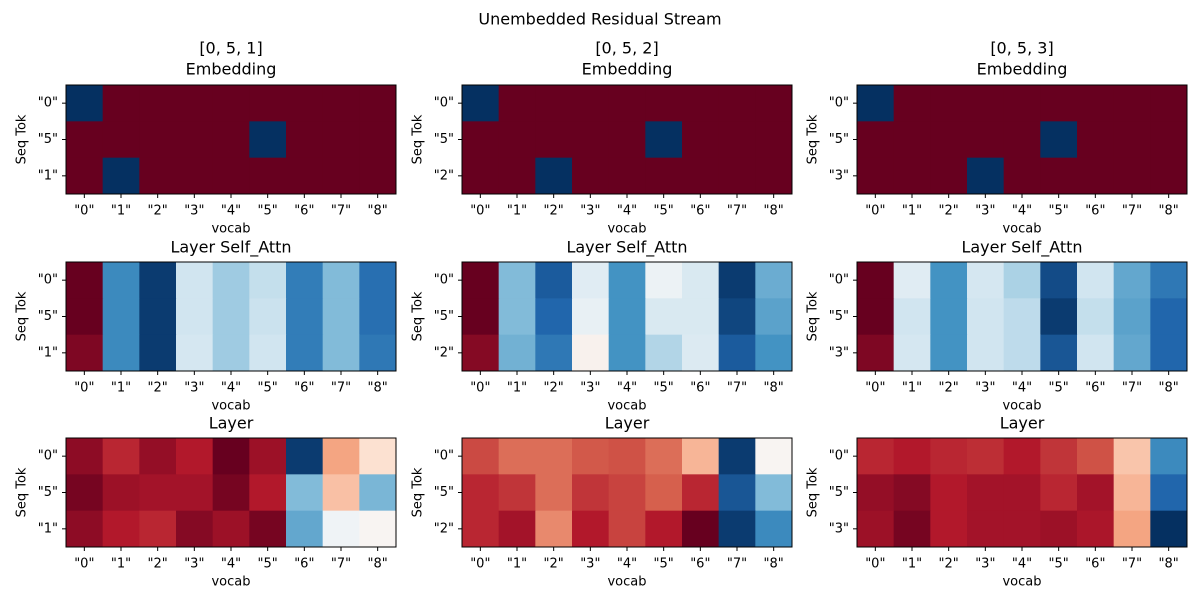 This screenshot has width=1200, height=600. I want to click on x-tick-label: "2", so click(949, 388).